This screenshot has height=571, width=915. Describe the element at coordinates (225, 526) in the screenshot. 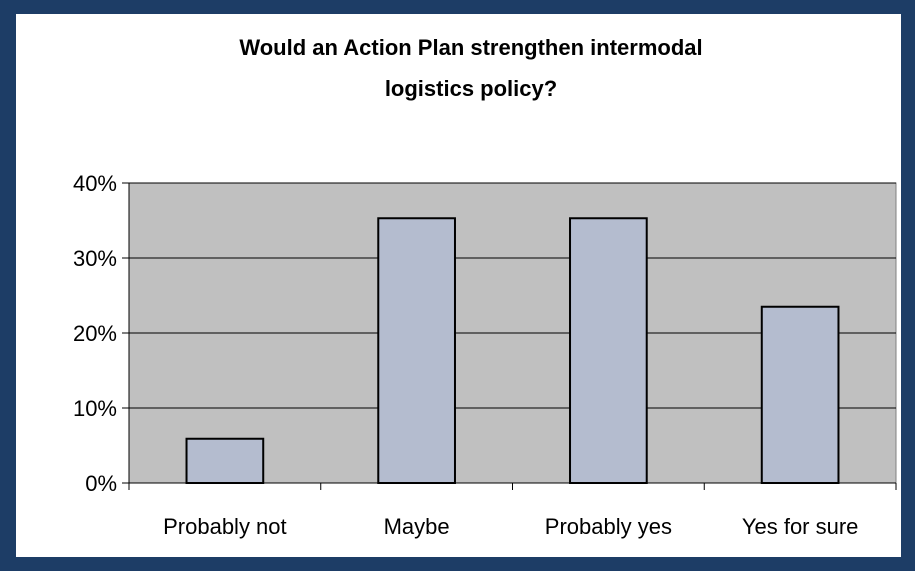

I see `x-tick-label-0: Probably not` at that location.